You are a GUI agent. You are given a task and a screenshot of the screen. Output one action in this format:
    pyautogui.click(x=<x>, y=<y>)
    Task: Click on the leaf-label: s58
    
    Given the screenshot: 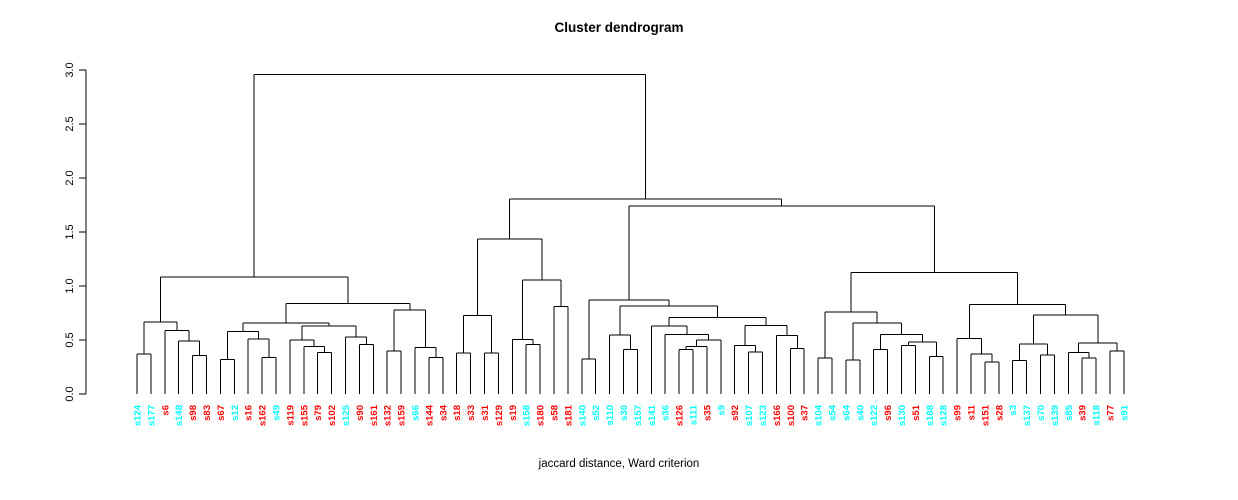 What is the action you would take?
    pyautogui.click(x=555, y=413)
    